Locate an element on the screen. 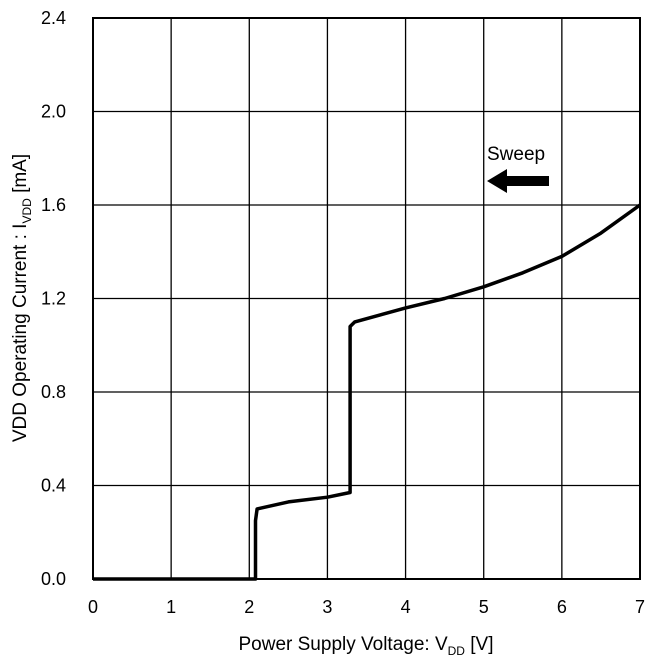  y-tick-label: 0.0 is located at coordinates (53, 579).